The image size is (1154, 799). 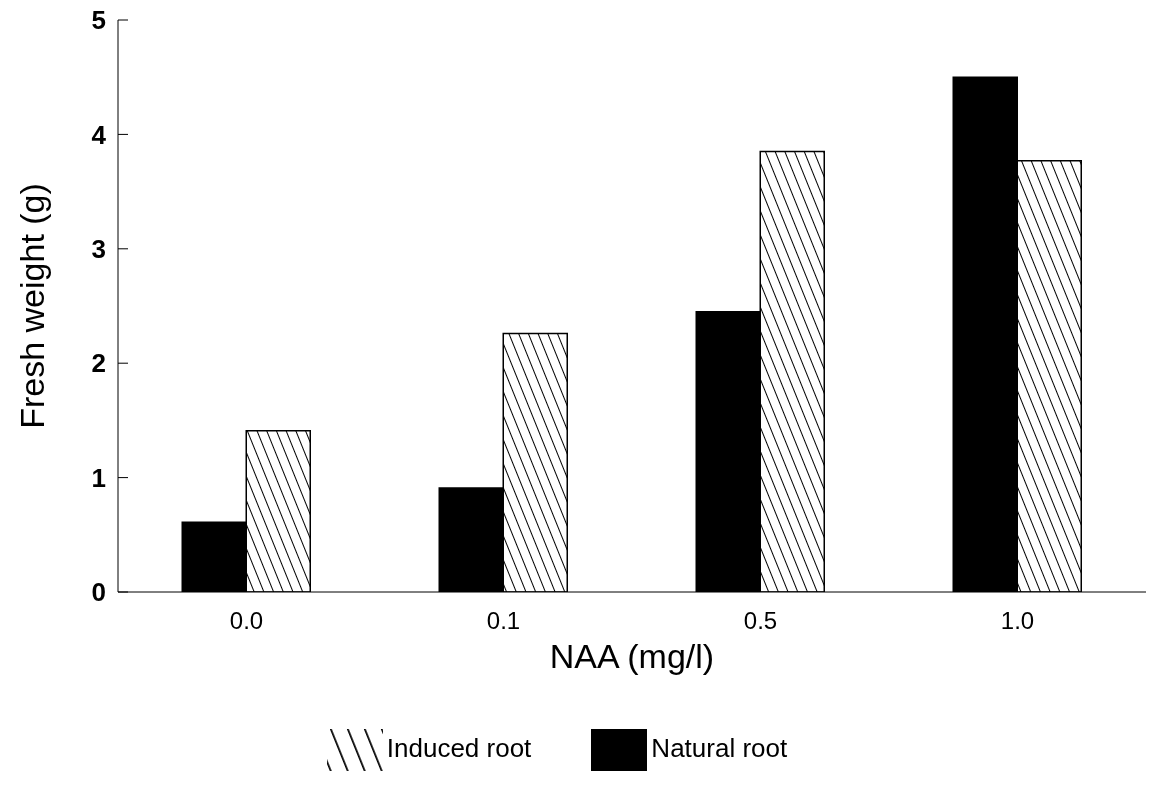 I want to click on y-tick-label: 5, so click(x=98, y=20).